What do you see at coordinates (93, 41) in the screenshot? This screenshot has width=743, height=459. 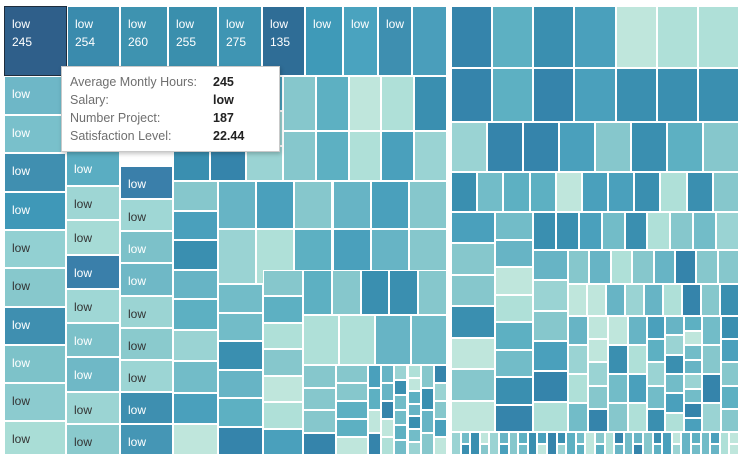 I see `treemap-tile-labeled: low 254` at bounding box center [93, 41].